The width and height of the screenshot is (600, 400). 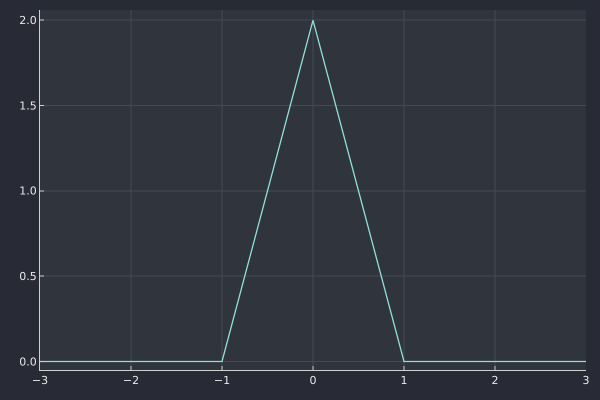 What do you see at coordinates (495, 381) in the screenshot?
I see `x-tick-label: 2` at bounding box center [495, 381].